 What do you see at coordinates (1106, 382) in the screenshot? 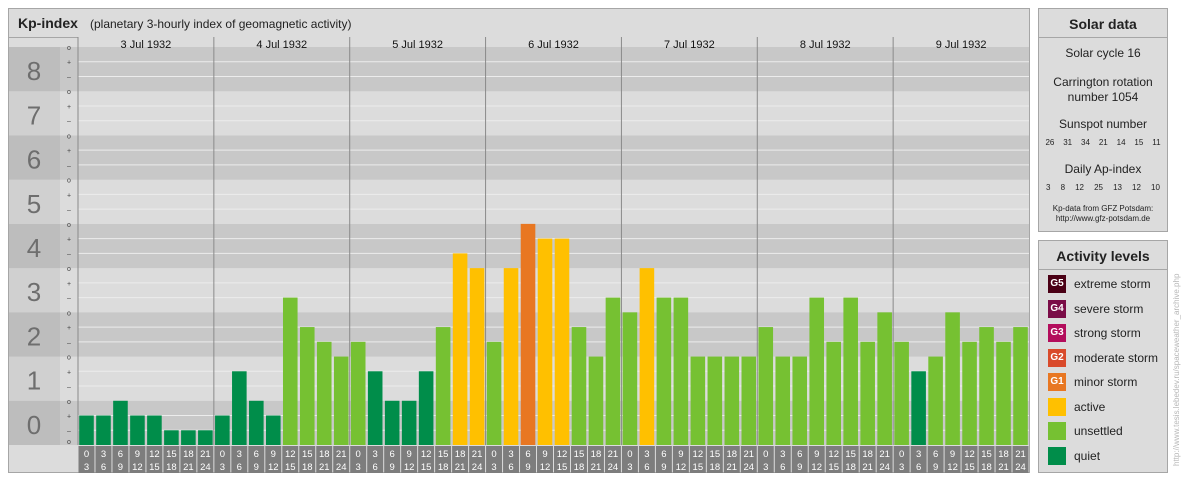
I see `legend-label: minor storm` at bounding box center [1106, 382].